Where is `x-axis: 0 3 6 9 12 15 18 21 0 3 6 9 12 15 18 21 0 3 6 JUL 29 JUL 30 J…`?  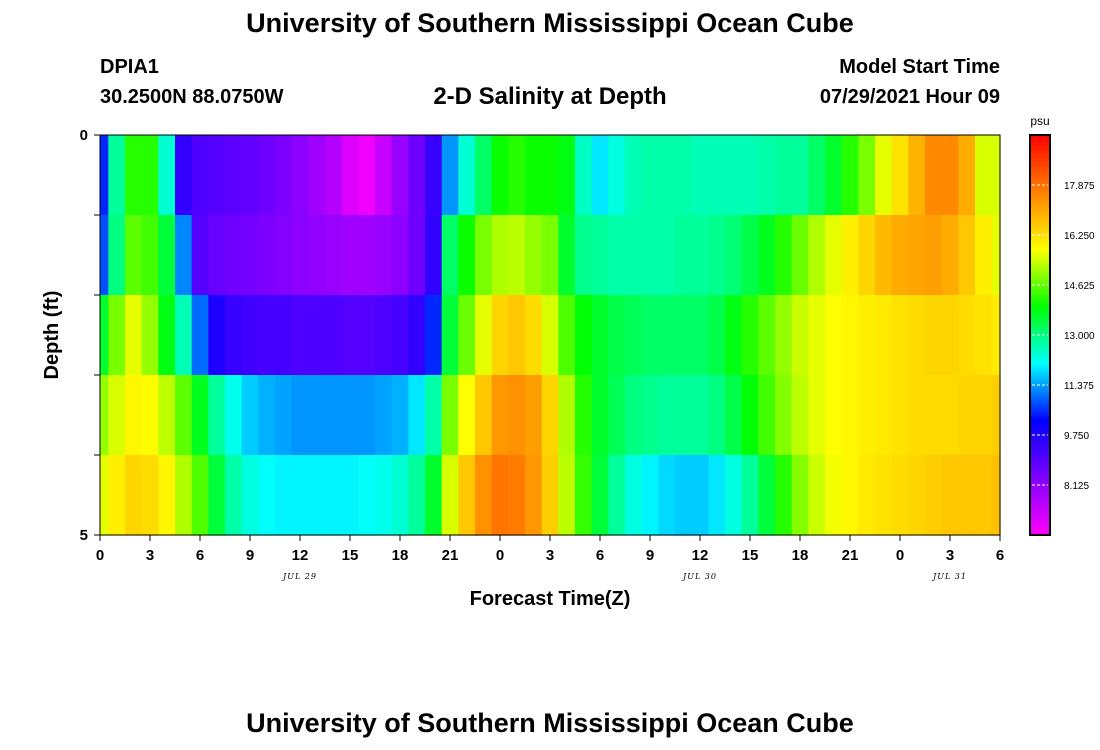
x-axis: 0 3 6 9 12 15 18 21 0 3 6 9 12 15 18 21 0 3 6 JUL 29 JUL 30 J… is located at coordinates (550, 558).